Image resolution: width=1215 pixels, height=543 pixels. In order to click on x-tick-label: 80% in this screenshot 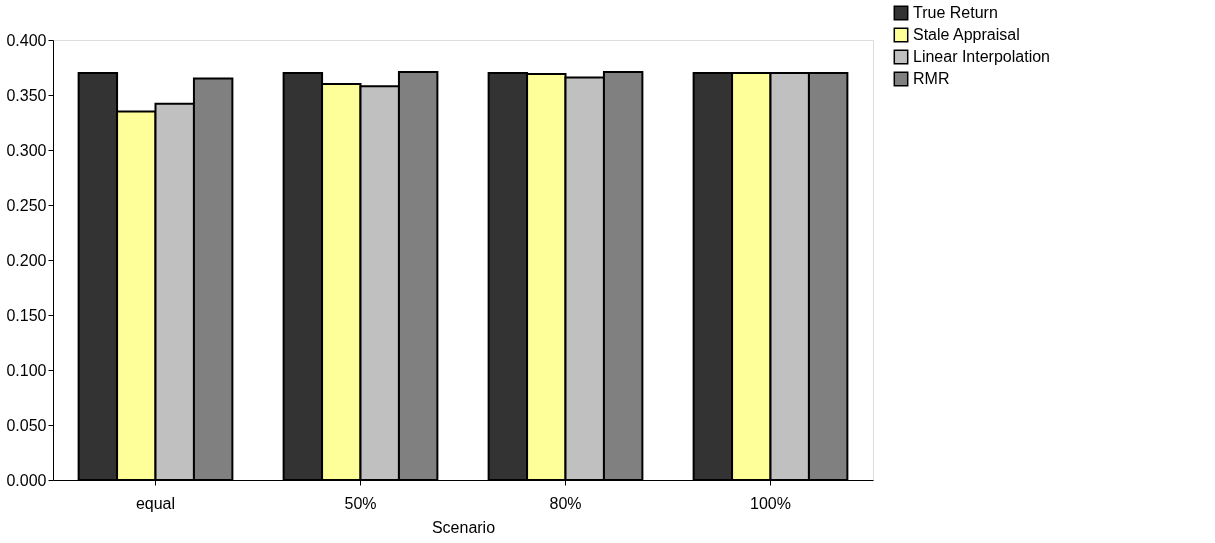, I will do `click(565, 503)`.